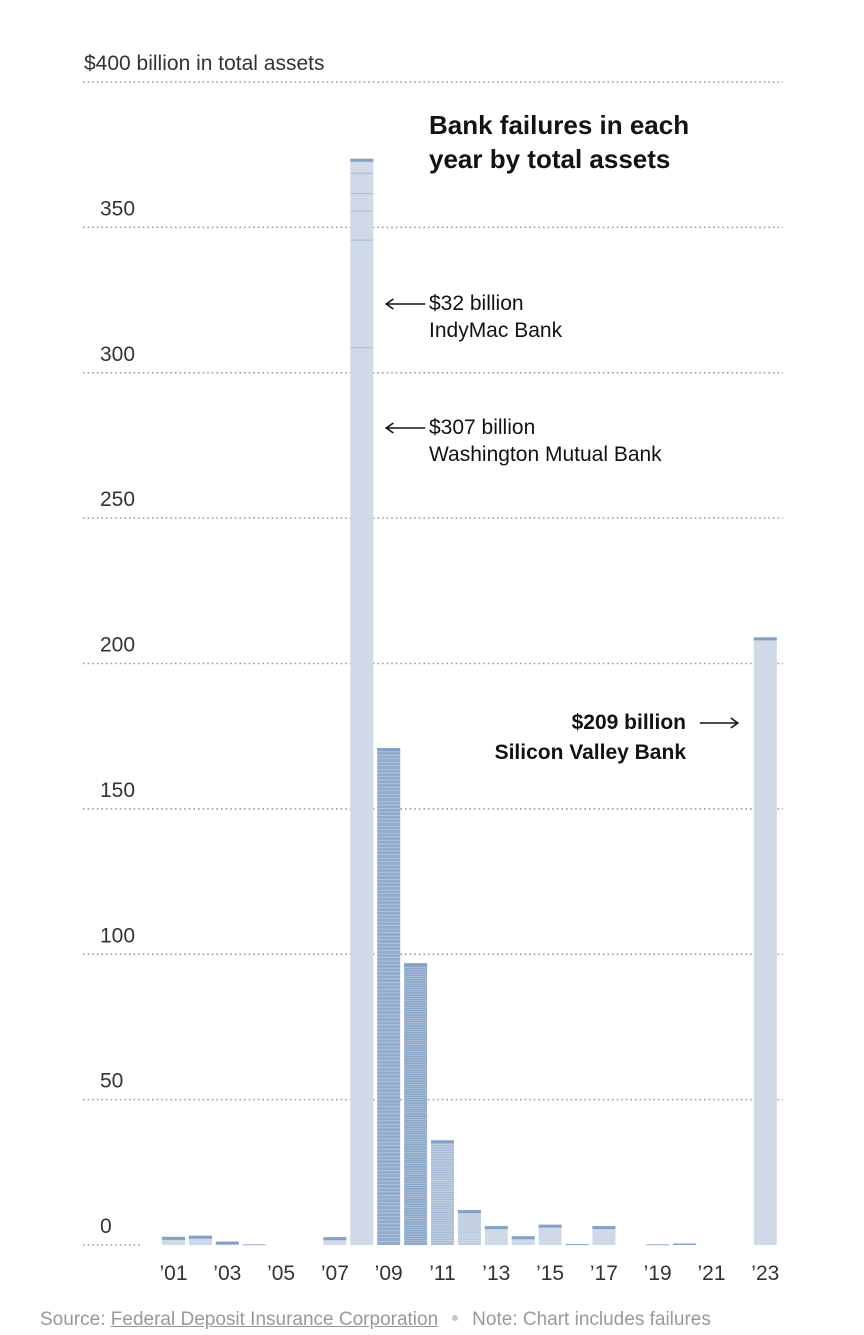  Describe the element at coordinates (117, 645) in the screenshot. I see `y-tick-label: 200` at that location.